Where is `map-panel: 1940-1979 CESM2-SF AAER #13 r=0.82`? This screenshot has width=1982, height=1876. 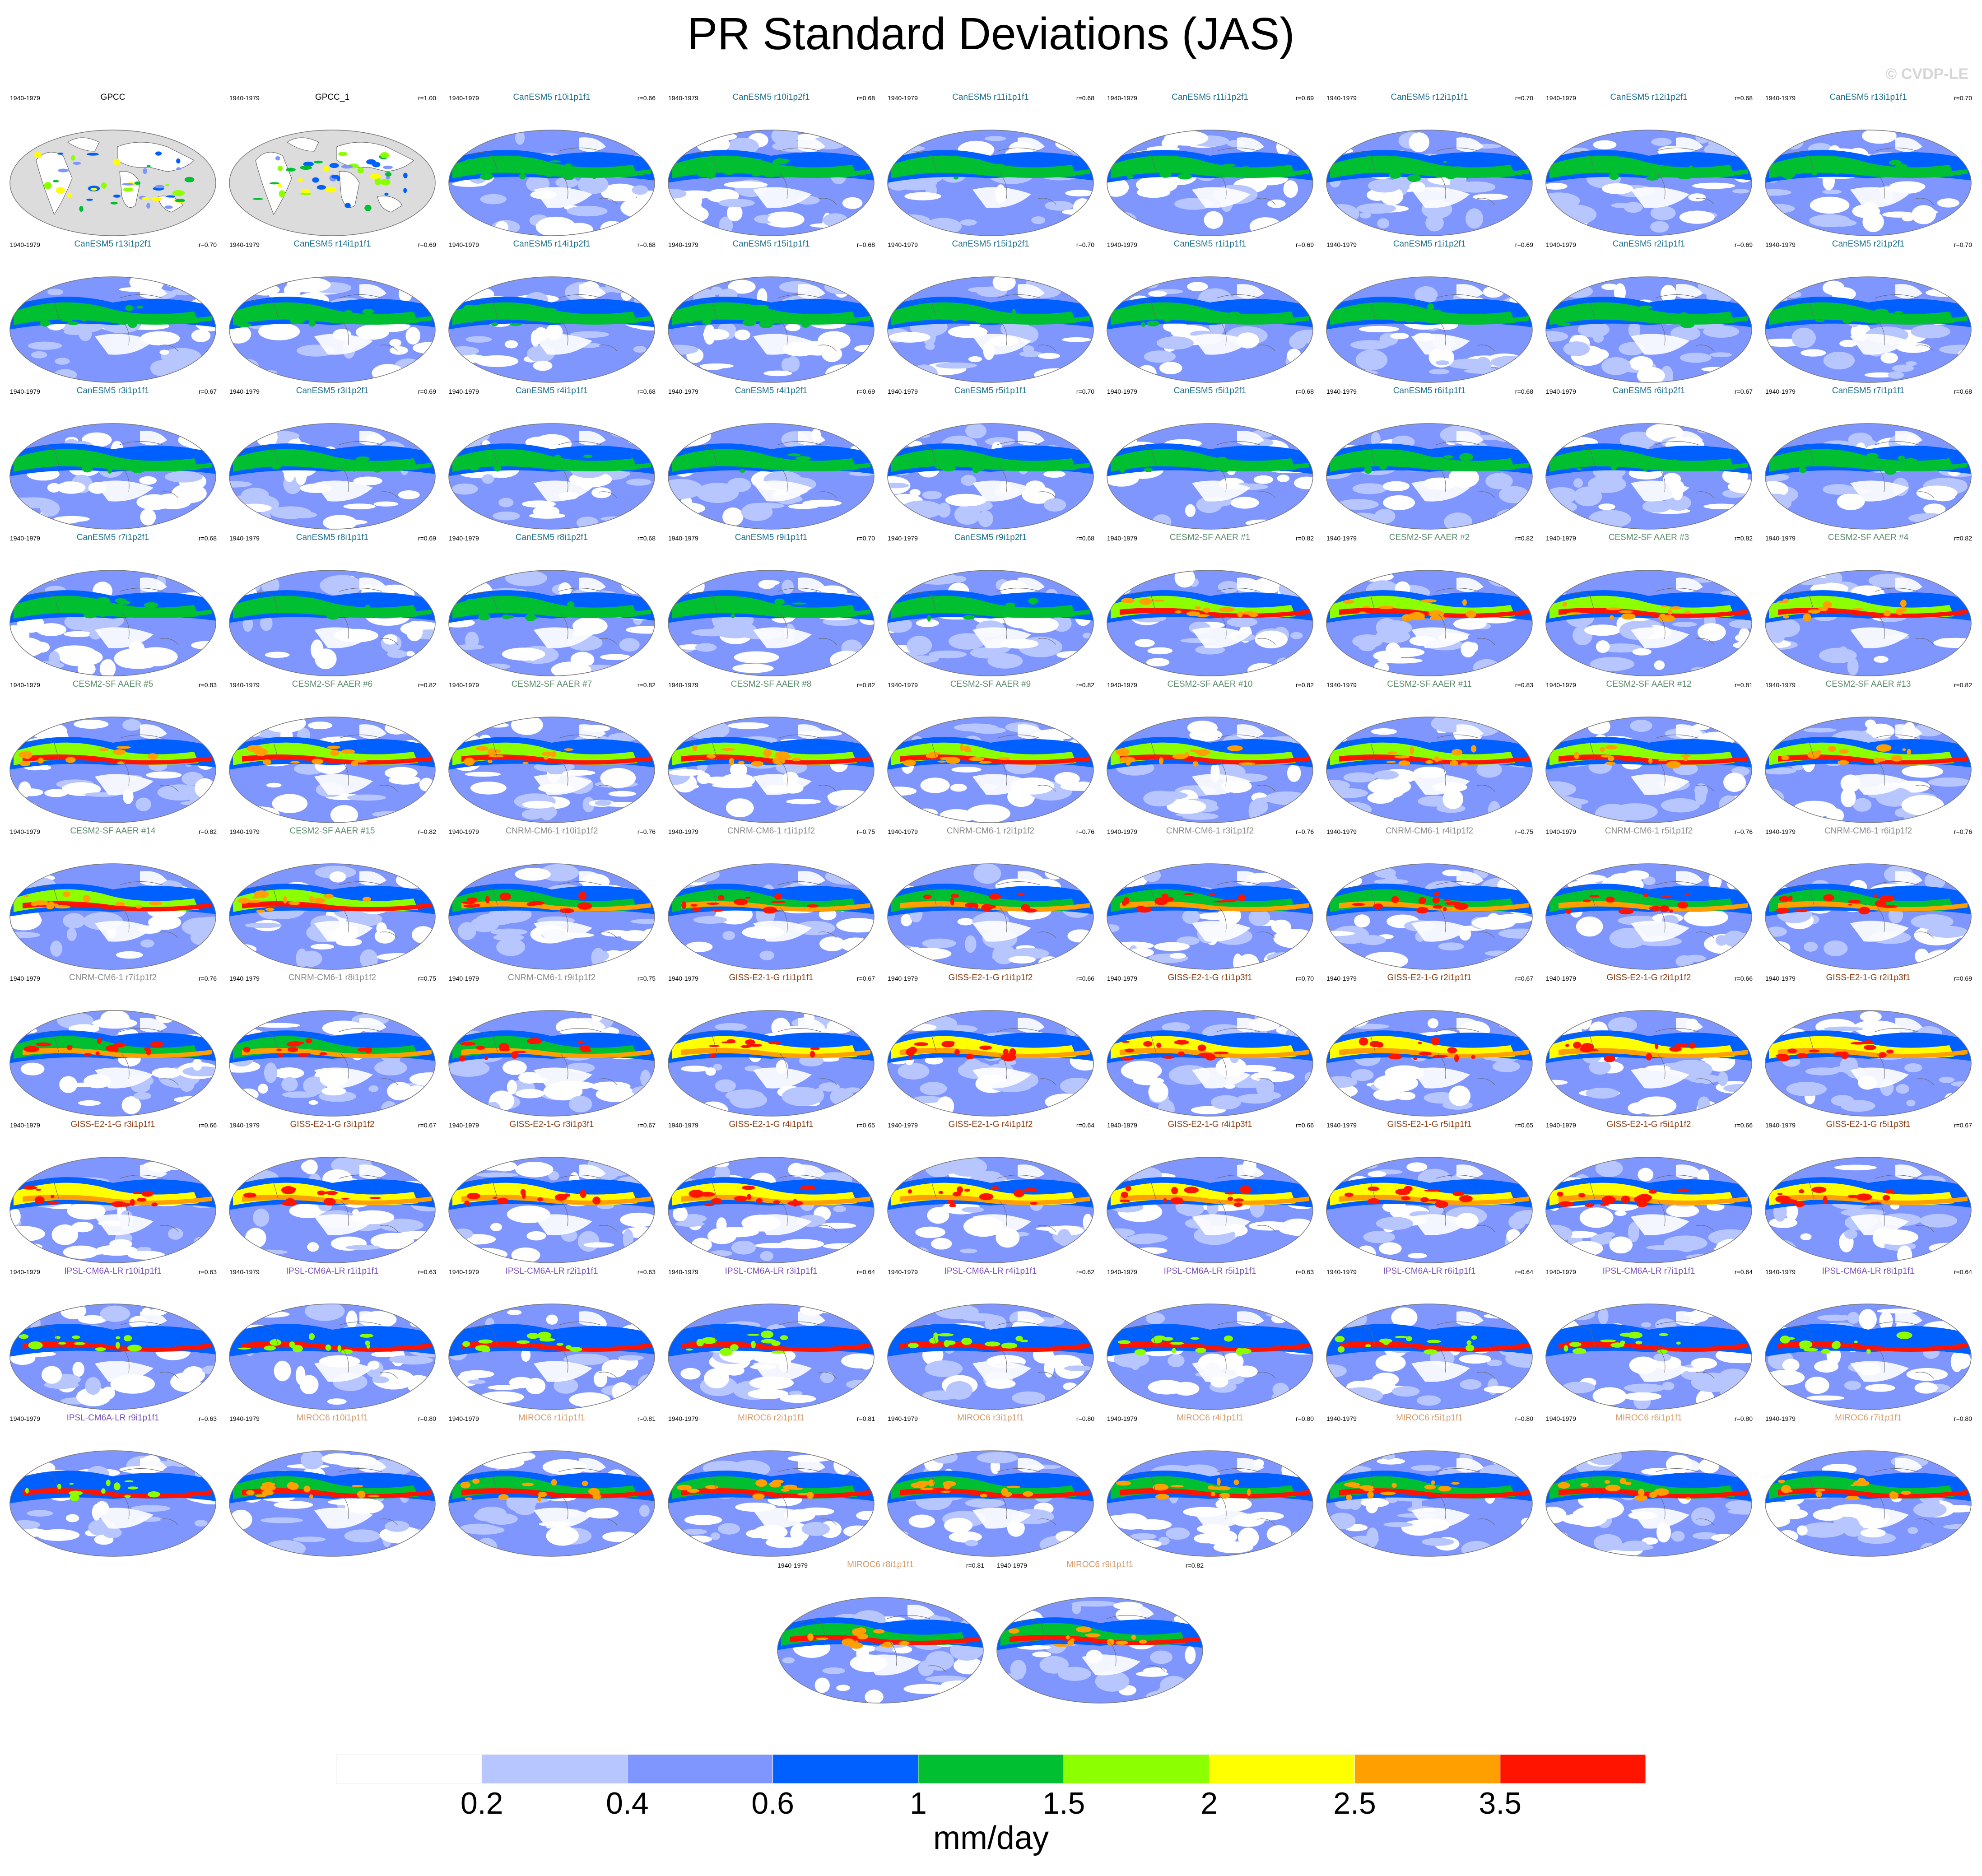 map-panel: 1940-1979 CESM2-SF AAER #13 r=0.82 is located at coordinates (1868, 753).